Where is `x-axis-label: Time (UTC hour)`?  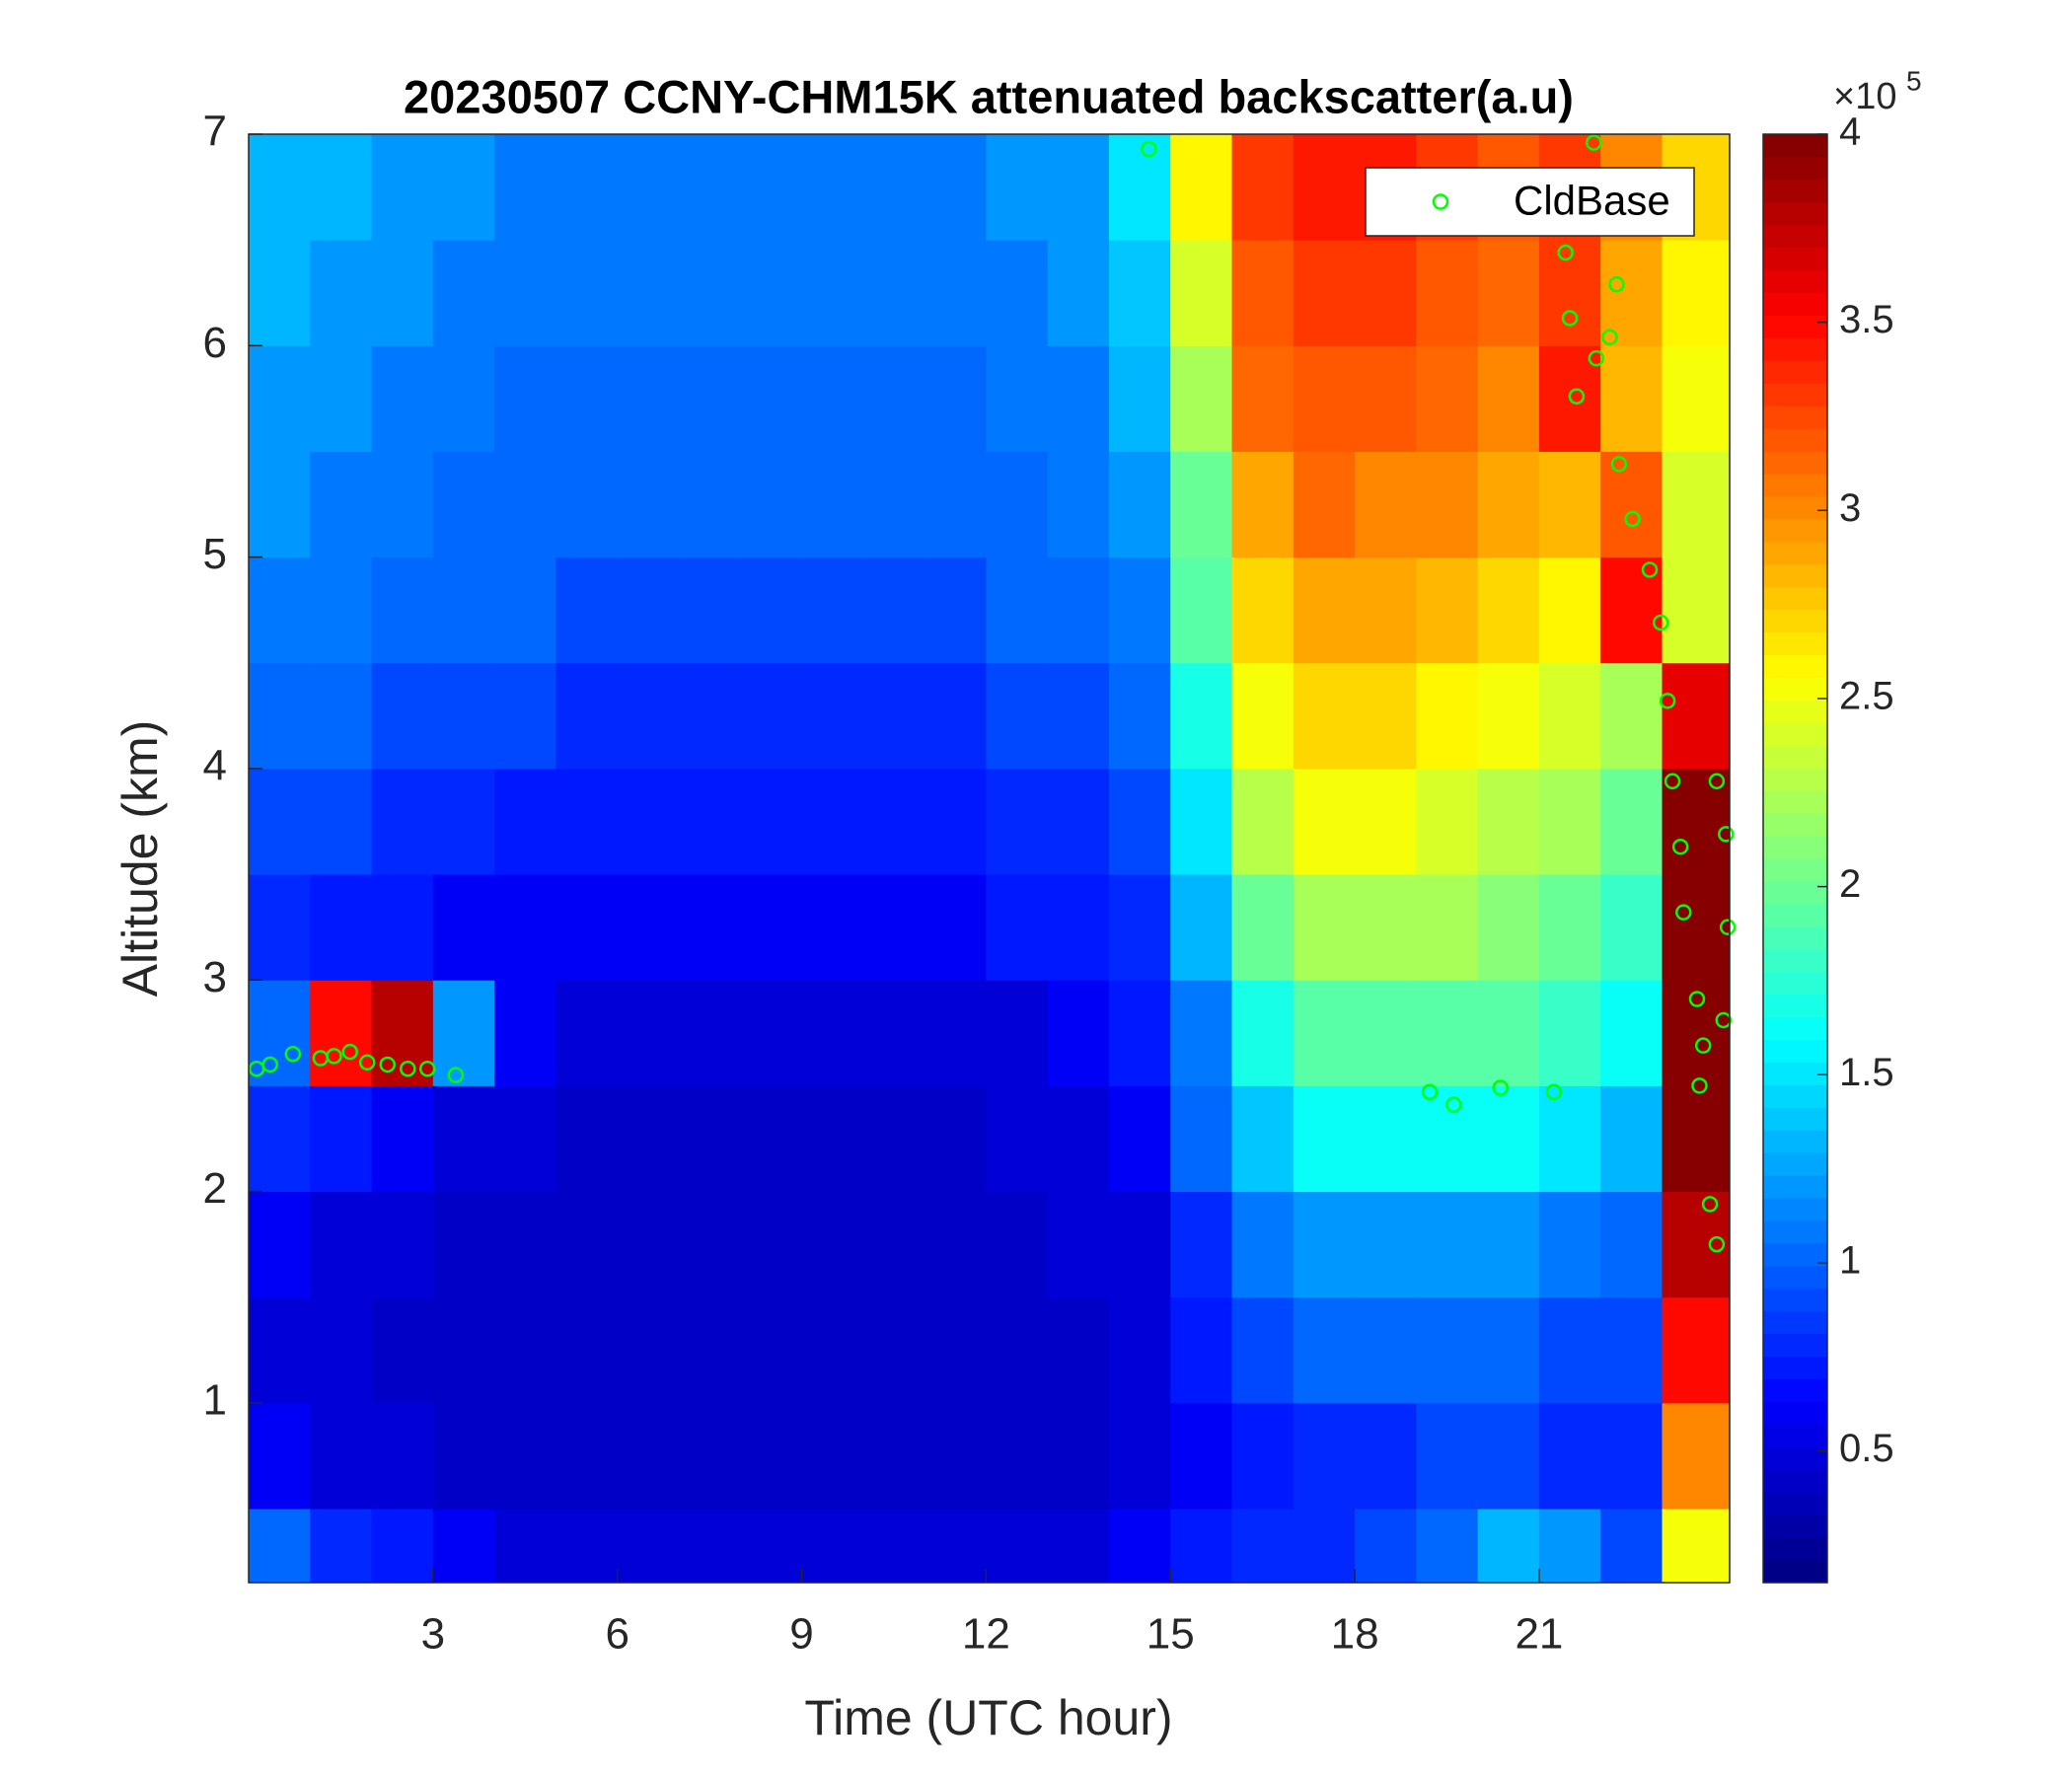 x-axis-label: Time (UTC hour) is located at coordinates (988, 1718).